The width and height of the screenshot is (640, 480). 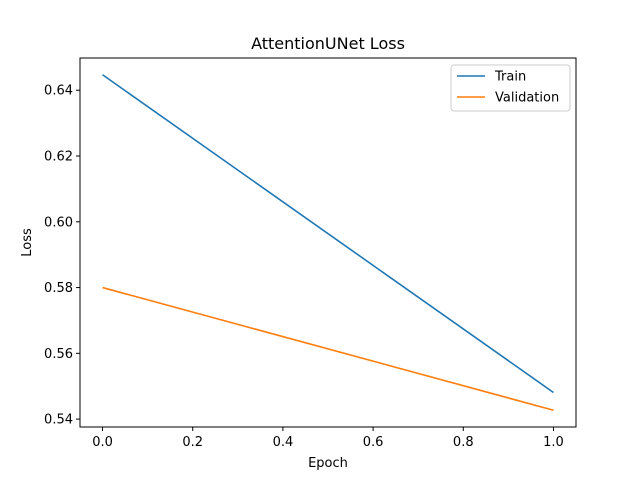 What do you see at coordinates (553, 442) in the screenshot?
I see `x-tick-label: 1.0` at bounding box center [553, 442].